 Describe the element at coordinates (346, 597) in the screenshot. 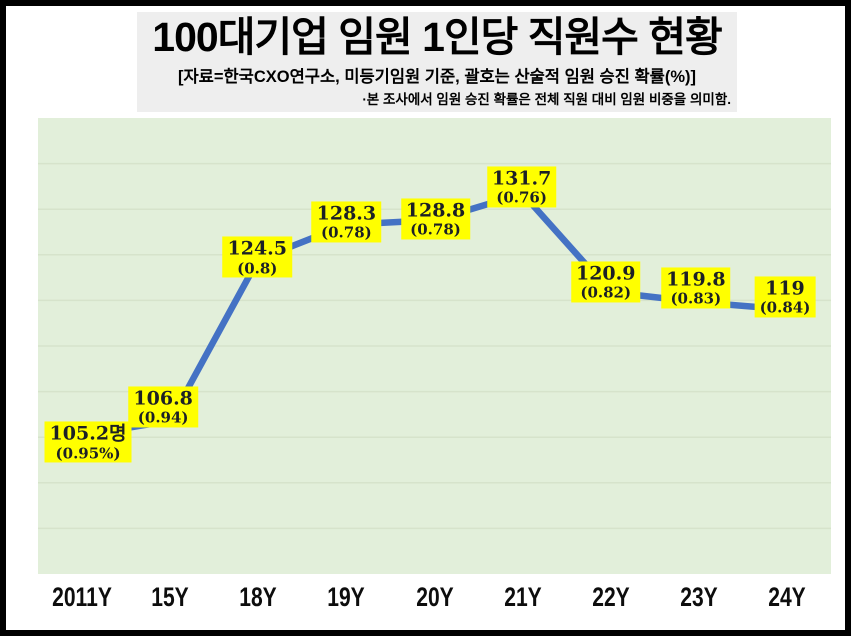

I see `x-axis-label: 19Y` at that location.